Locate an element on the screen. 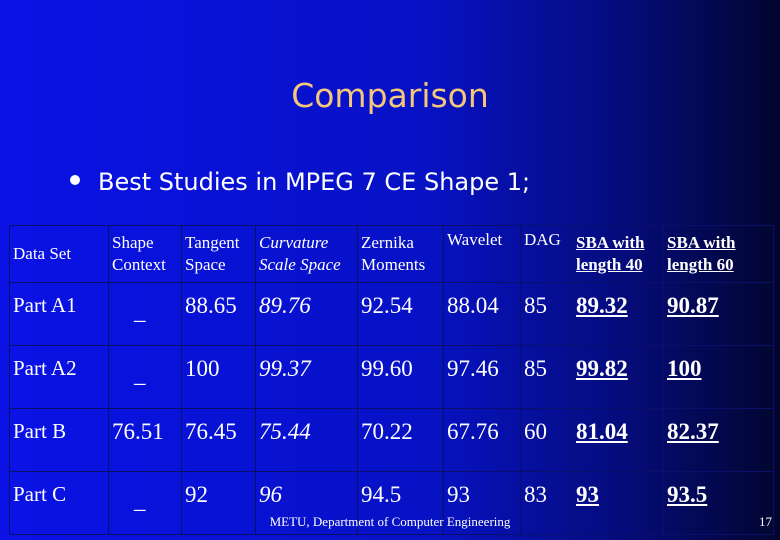  table-cell: 67.76 is located at coordinates (482, 440).